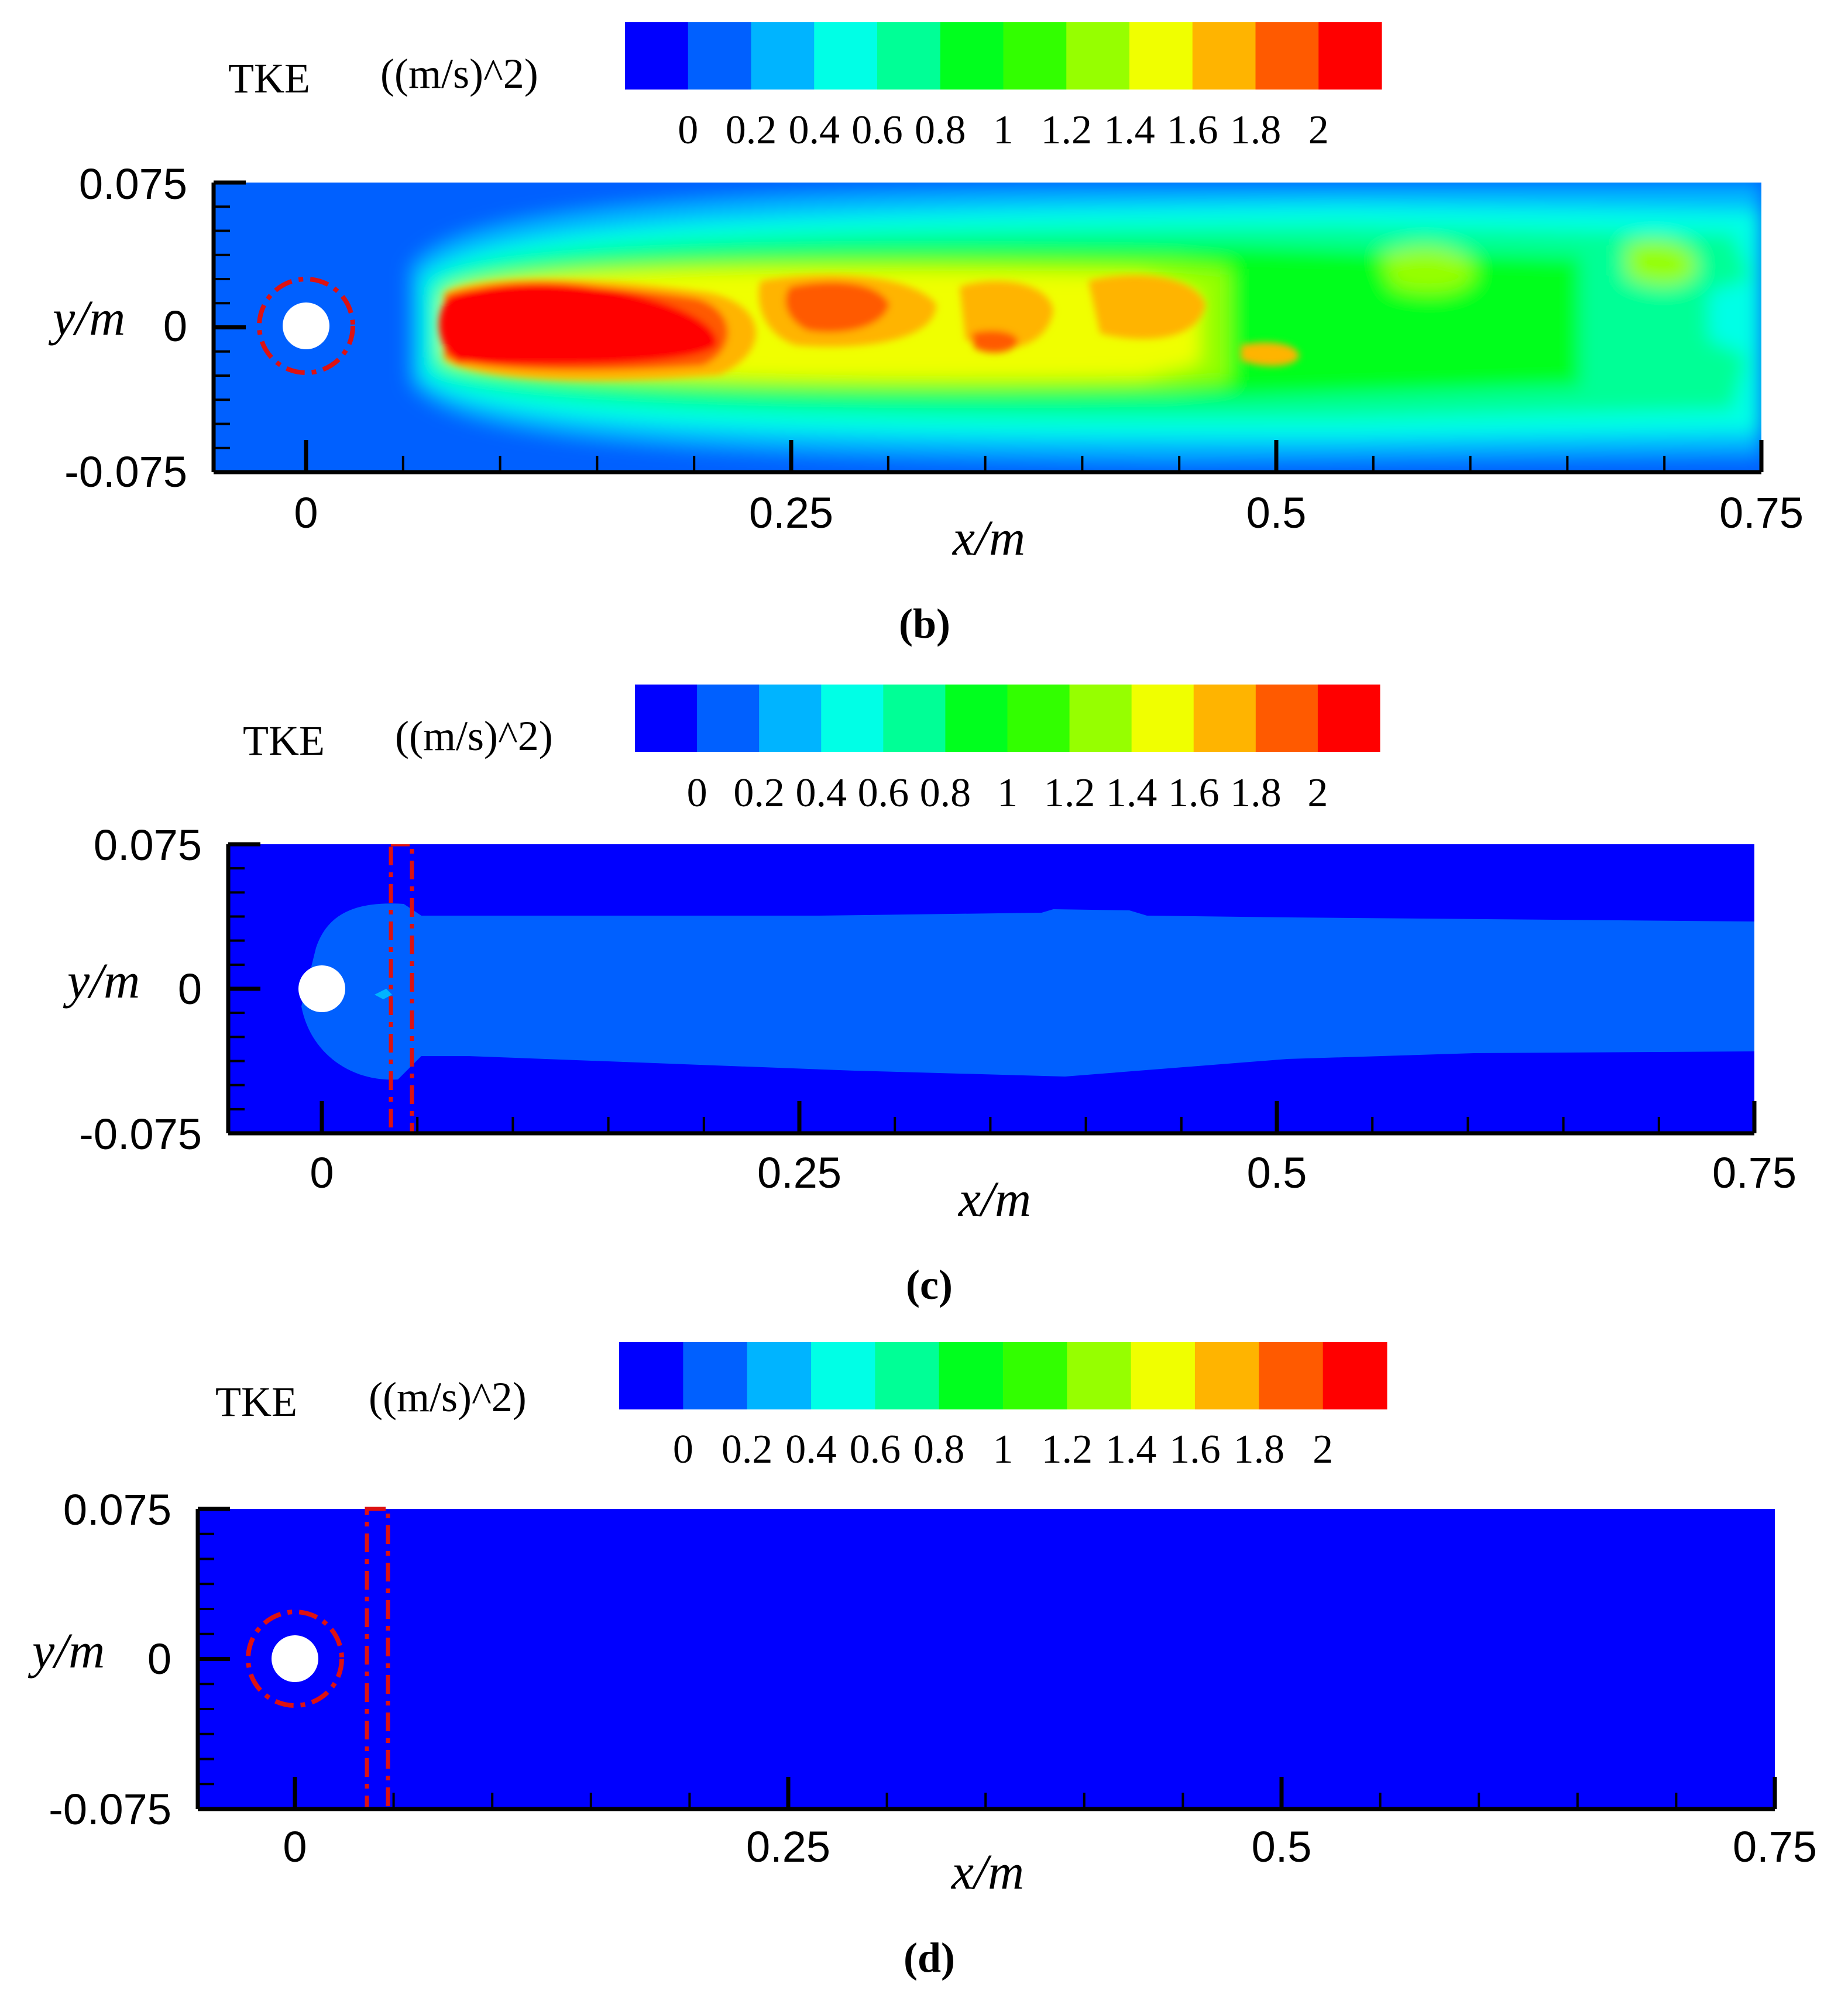  What do you see at coordinates (986, 1659) in the screenshot?
I see `tke-field-d` at bounding box center [986, 1659].